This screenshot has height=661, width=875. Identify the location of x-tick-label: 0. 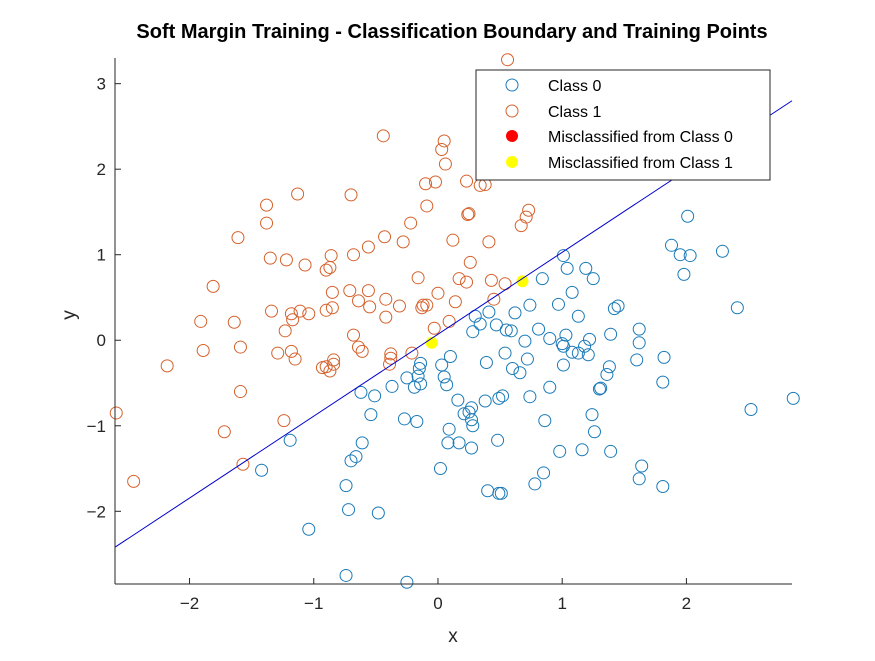
(437, 603).